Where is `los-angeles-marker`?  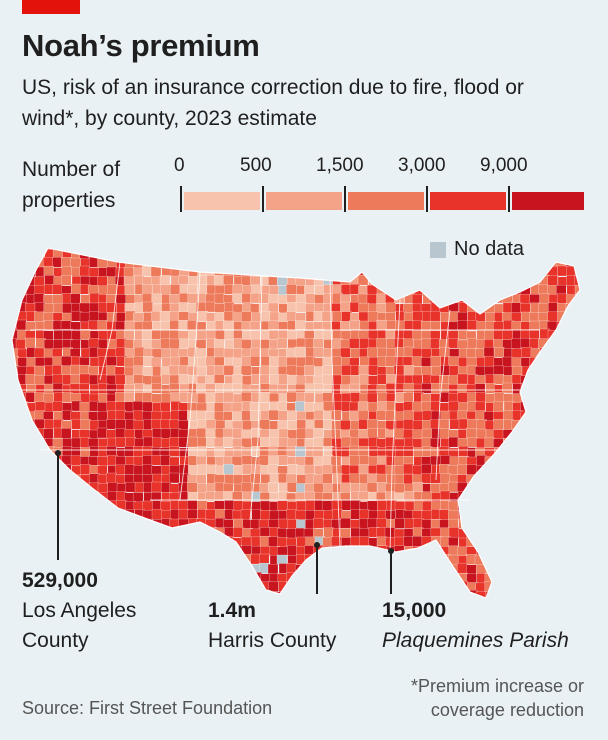 los-angeles-marker is located at coordinates (58, 453).